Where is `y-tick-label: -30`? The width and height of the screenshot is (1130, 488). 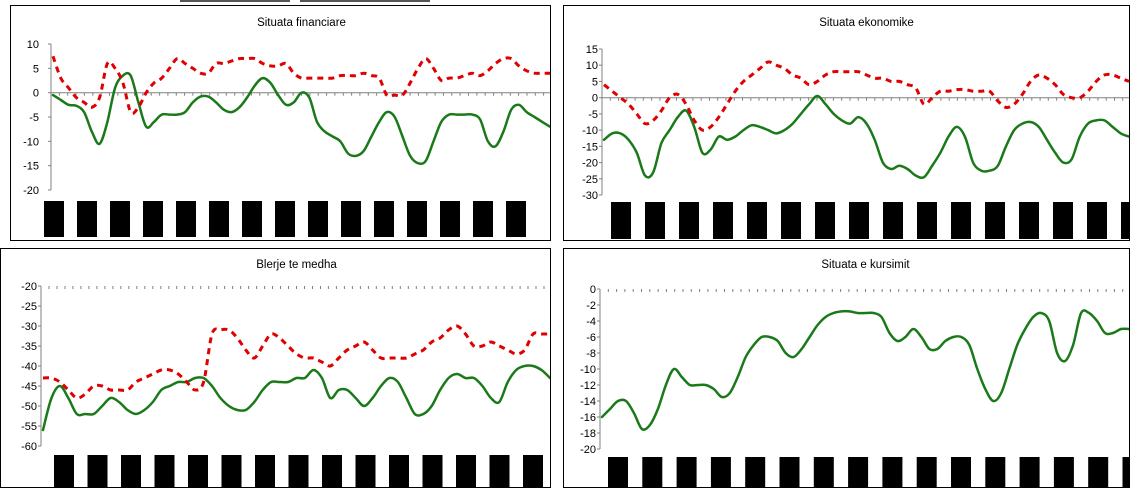
y-tick-label: -30 is located at coordinates (590, 196).